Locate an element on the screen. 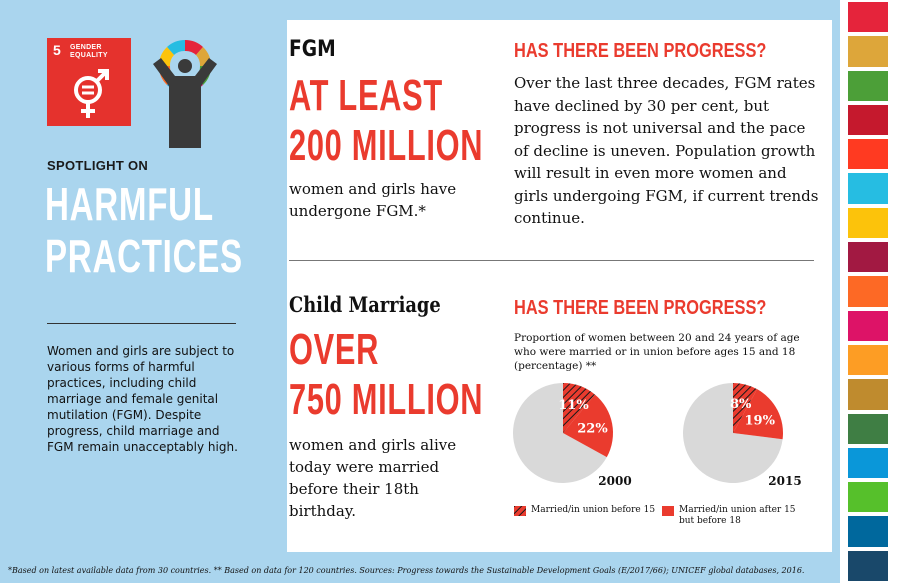  sdg-number: 5 is located at coordinates (57, 50).